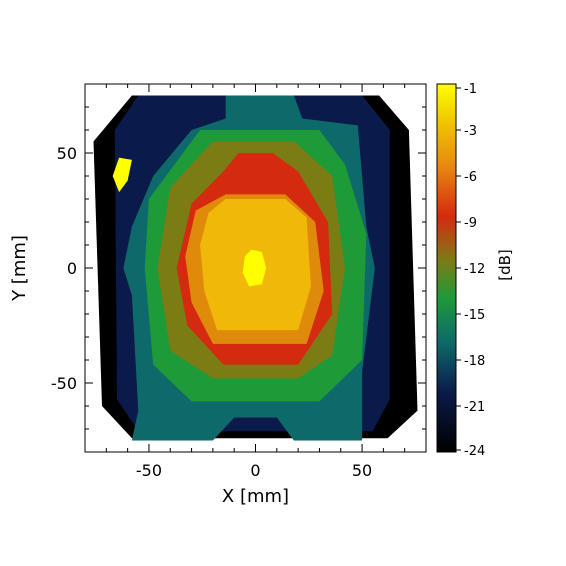  I want to click on x-tick-label: 0, so click(255, 470).